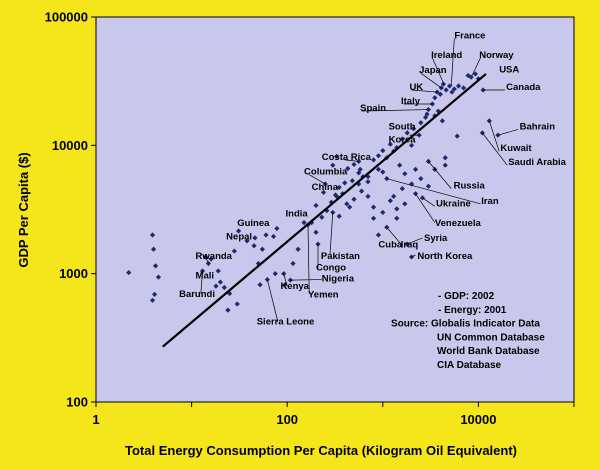  Describe the element at coordinates (490, 201) in the screenshot. I see `country-label: Iran` at that location.